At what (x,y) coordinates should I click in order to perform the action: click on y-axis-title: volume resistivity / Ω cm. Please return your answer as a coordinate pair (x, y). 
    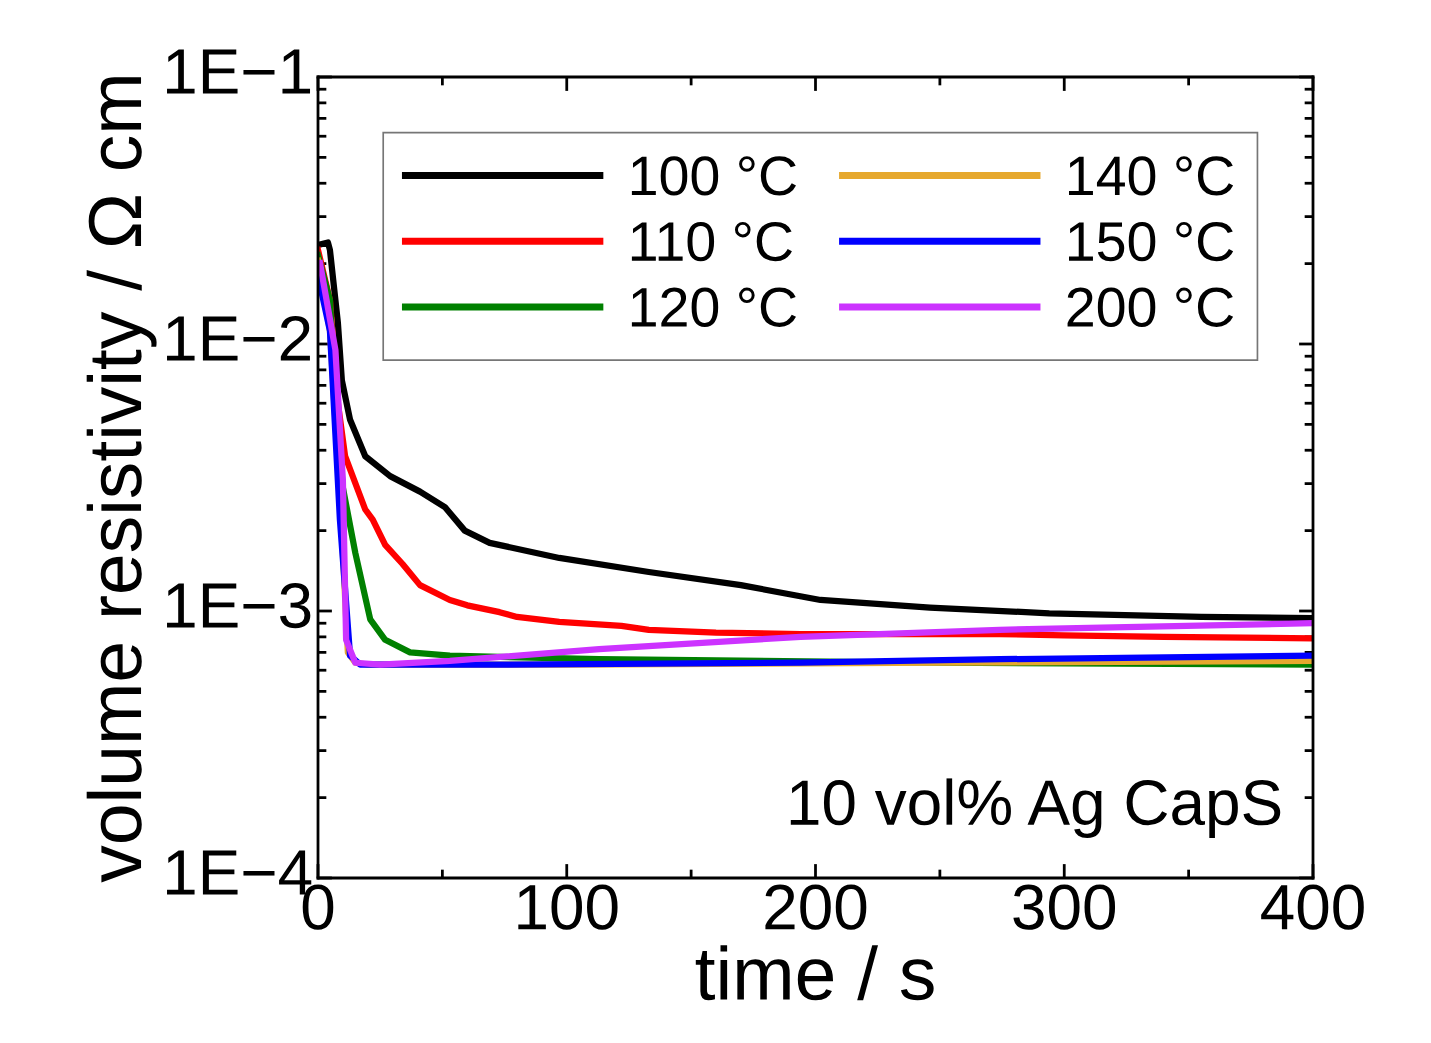
    Looking at the image, I should click on (121, 480).